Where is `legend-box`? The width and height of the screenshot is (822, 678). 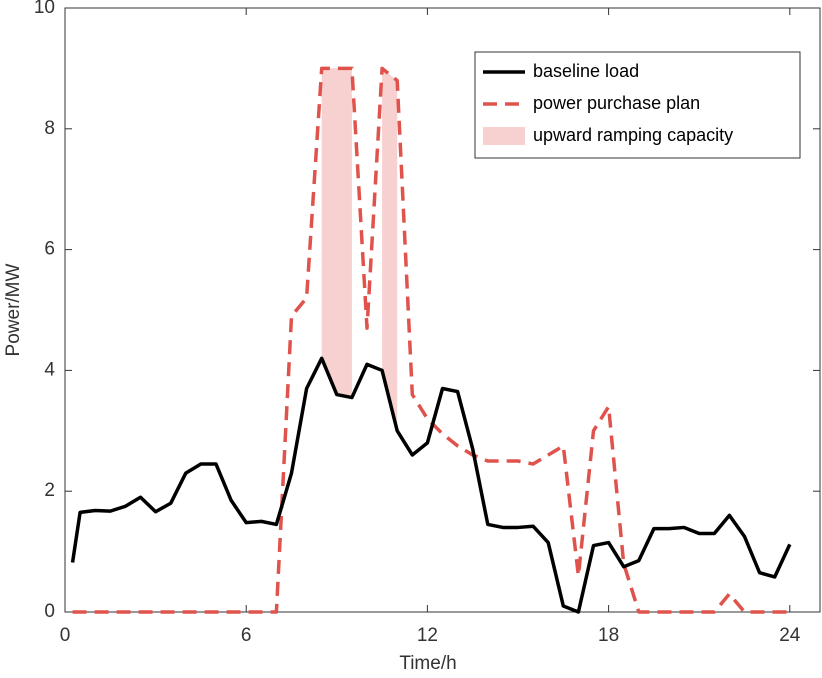
legend-box is located at coordinates (637, 105).